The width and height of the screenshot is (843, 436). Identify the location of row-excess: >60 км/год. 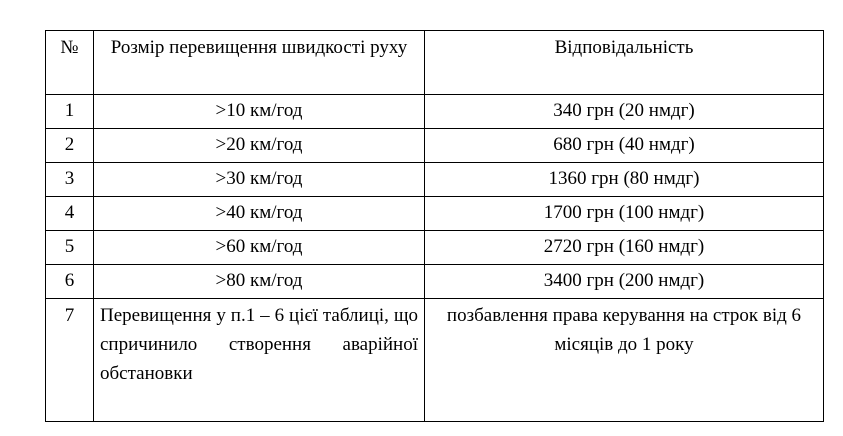
(259, 247).